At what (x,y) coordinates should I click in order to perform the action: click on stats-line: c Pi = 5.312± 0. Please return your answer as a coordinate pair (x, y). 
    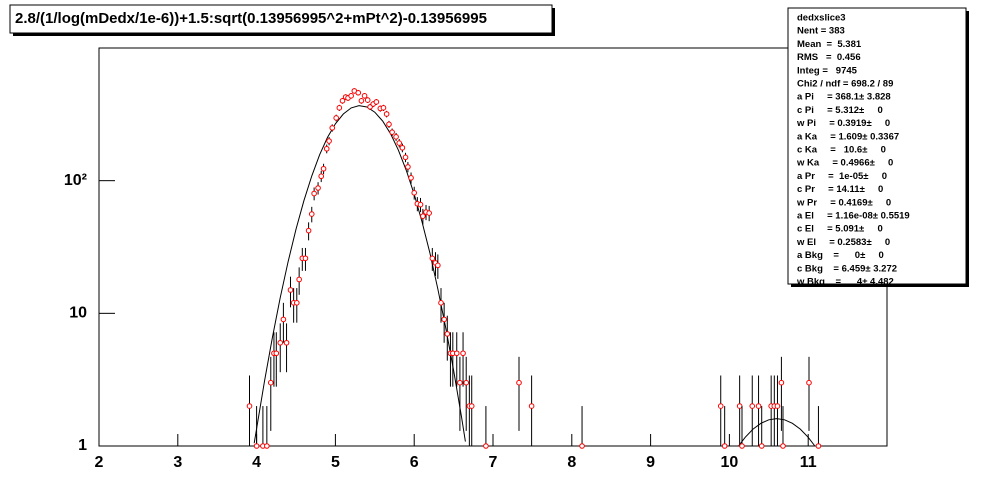
    Looking at the image, I should click on (840, 110).